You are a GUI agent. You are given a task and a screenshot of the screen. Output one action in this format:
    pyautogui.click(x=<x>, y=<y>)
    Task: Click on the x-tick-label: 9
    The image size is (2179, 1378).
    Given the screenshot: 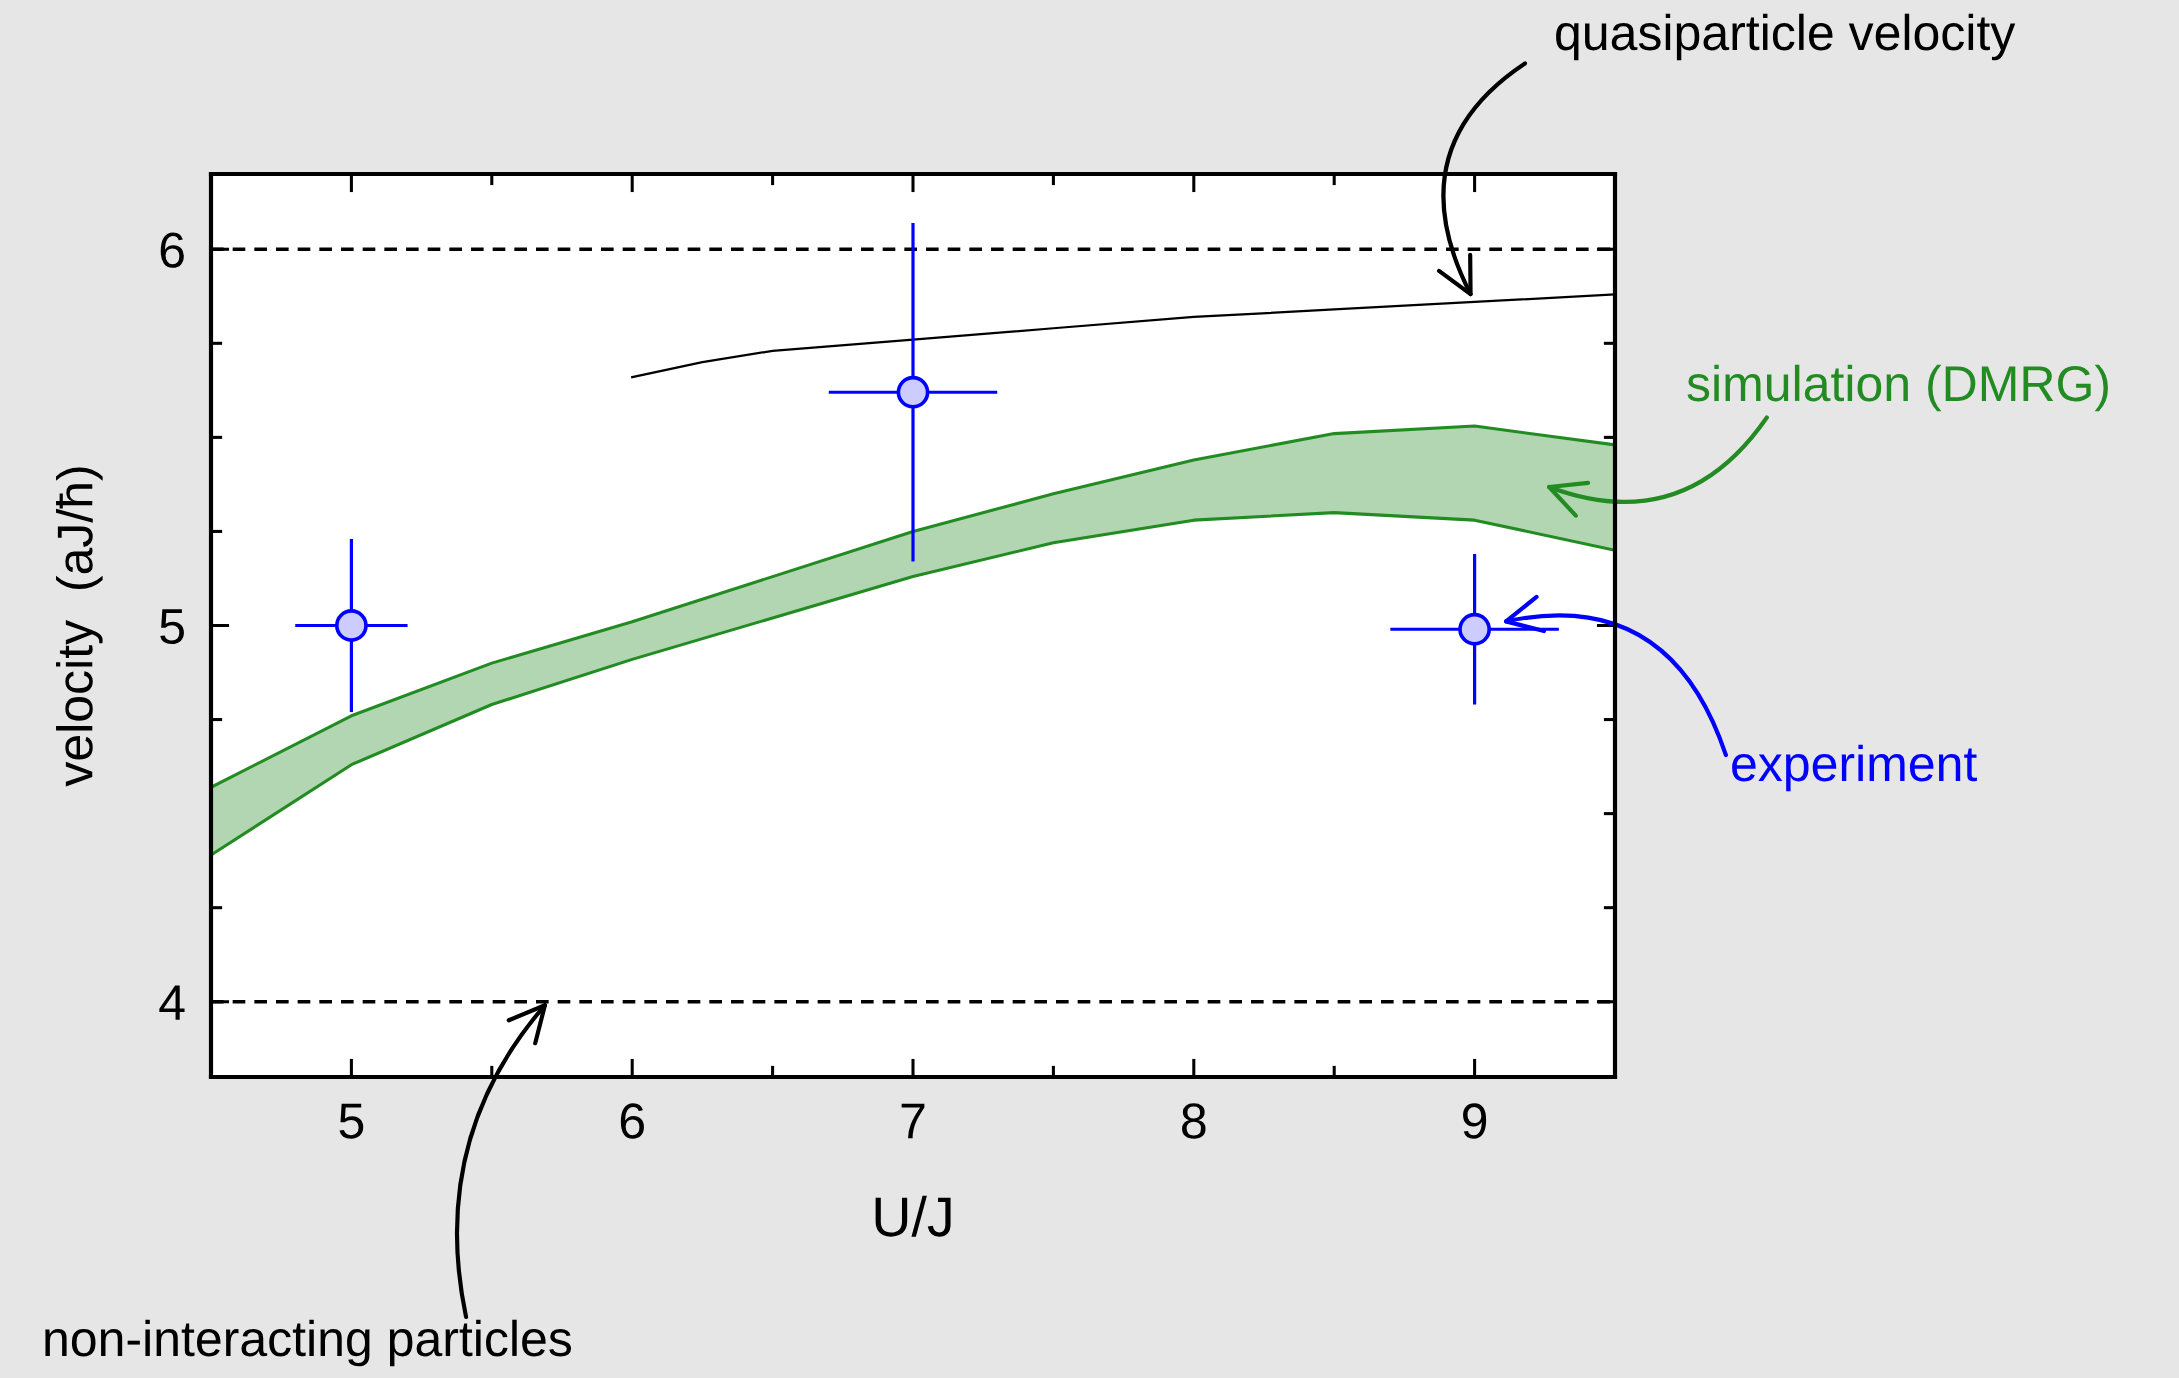 What is the action you would take?
    pyautogui.click(x=1475, y=1121)
    